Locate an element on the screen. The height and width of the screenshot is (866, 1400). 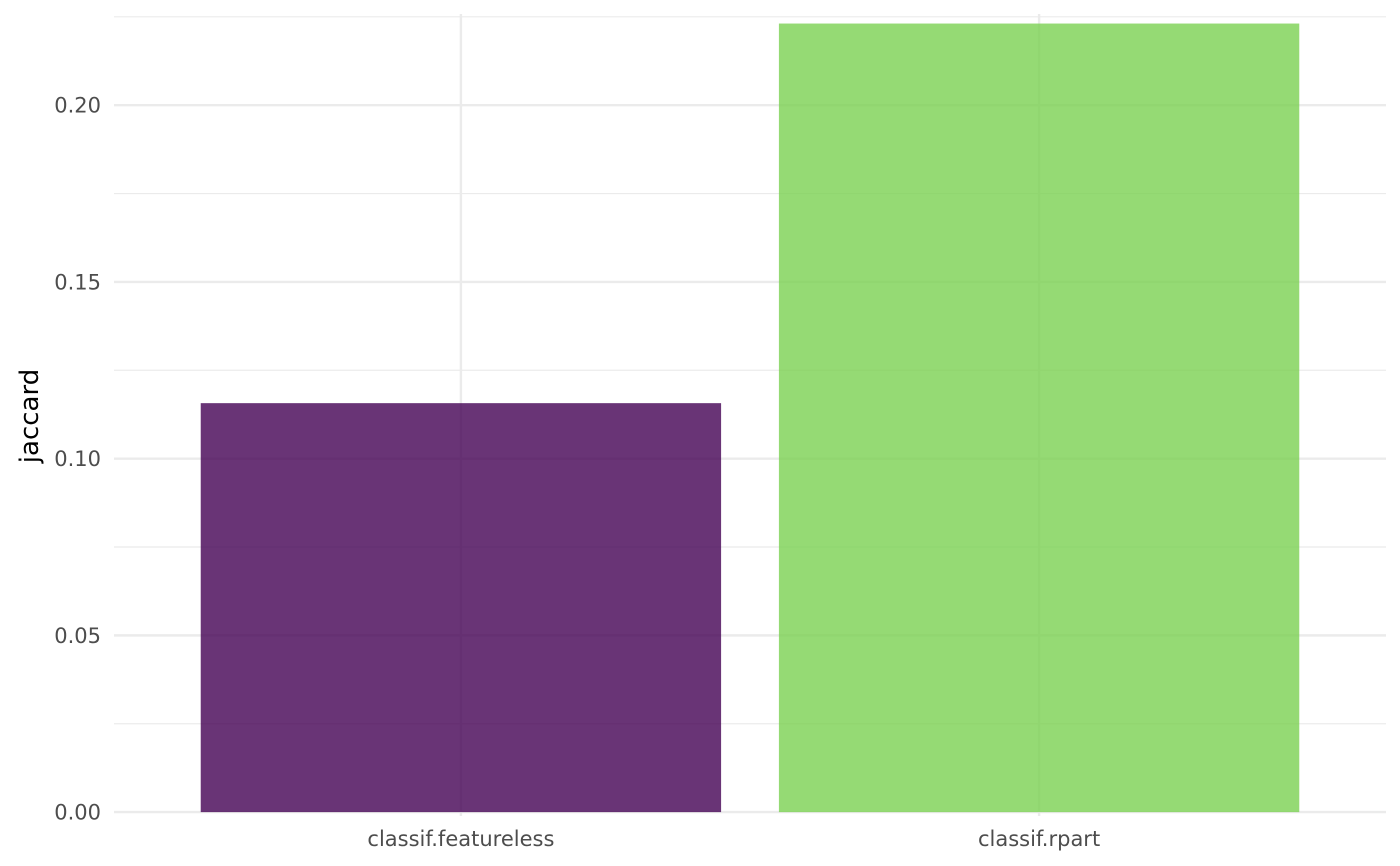
y-tick-label: 0.15 is located at coordinates (77, 282).